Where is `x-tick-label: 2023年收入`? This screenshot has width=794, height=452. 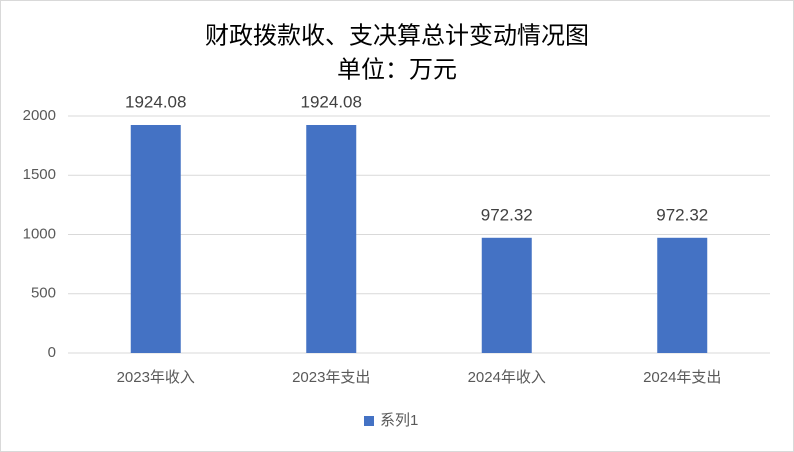
x-tick-label: 2023年收入 is located at coordinates (156, 377).